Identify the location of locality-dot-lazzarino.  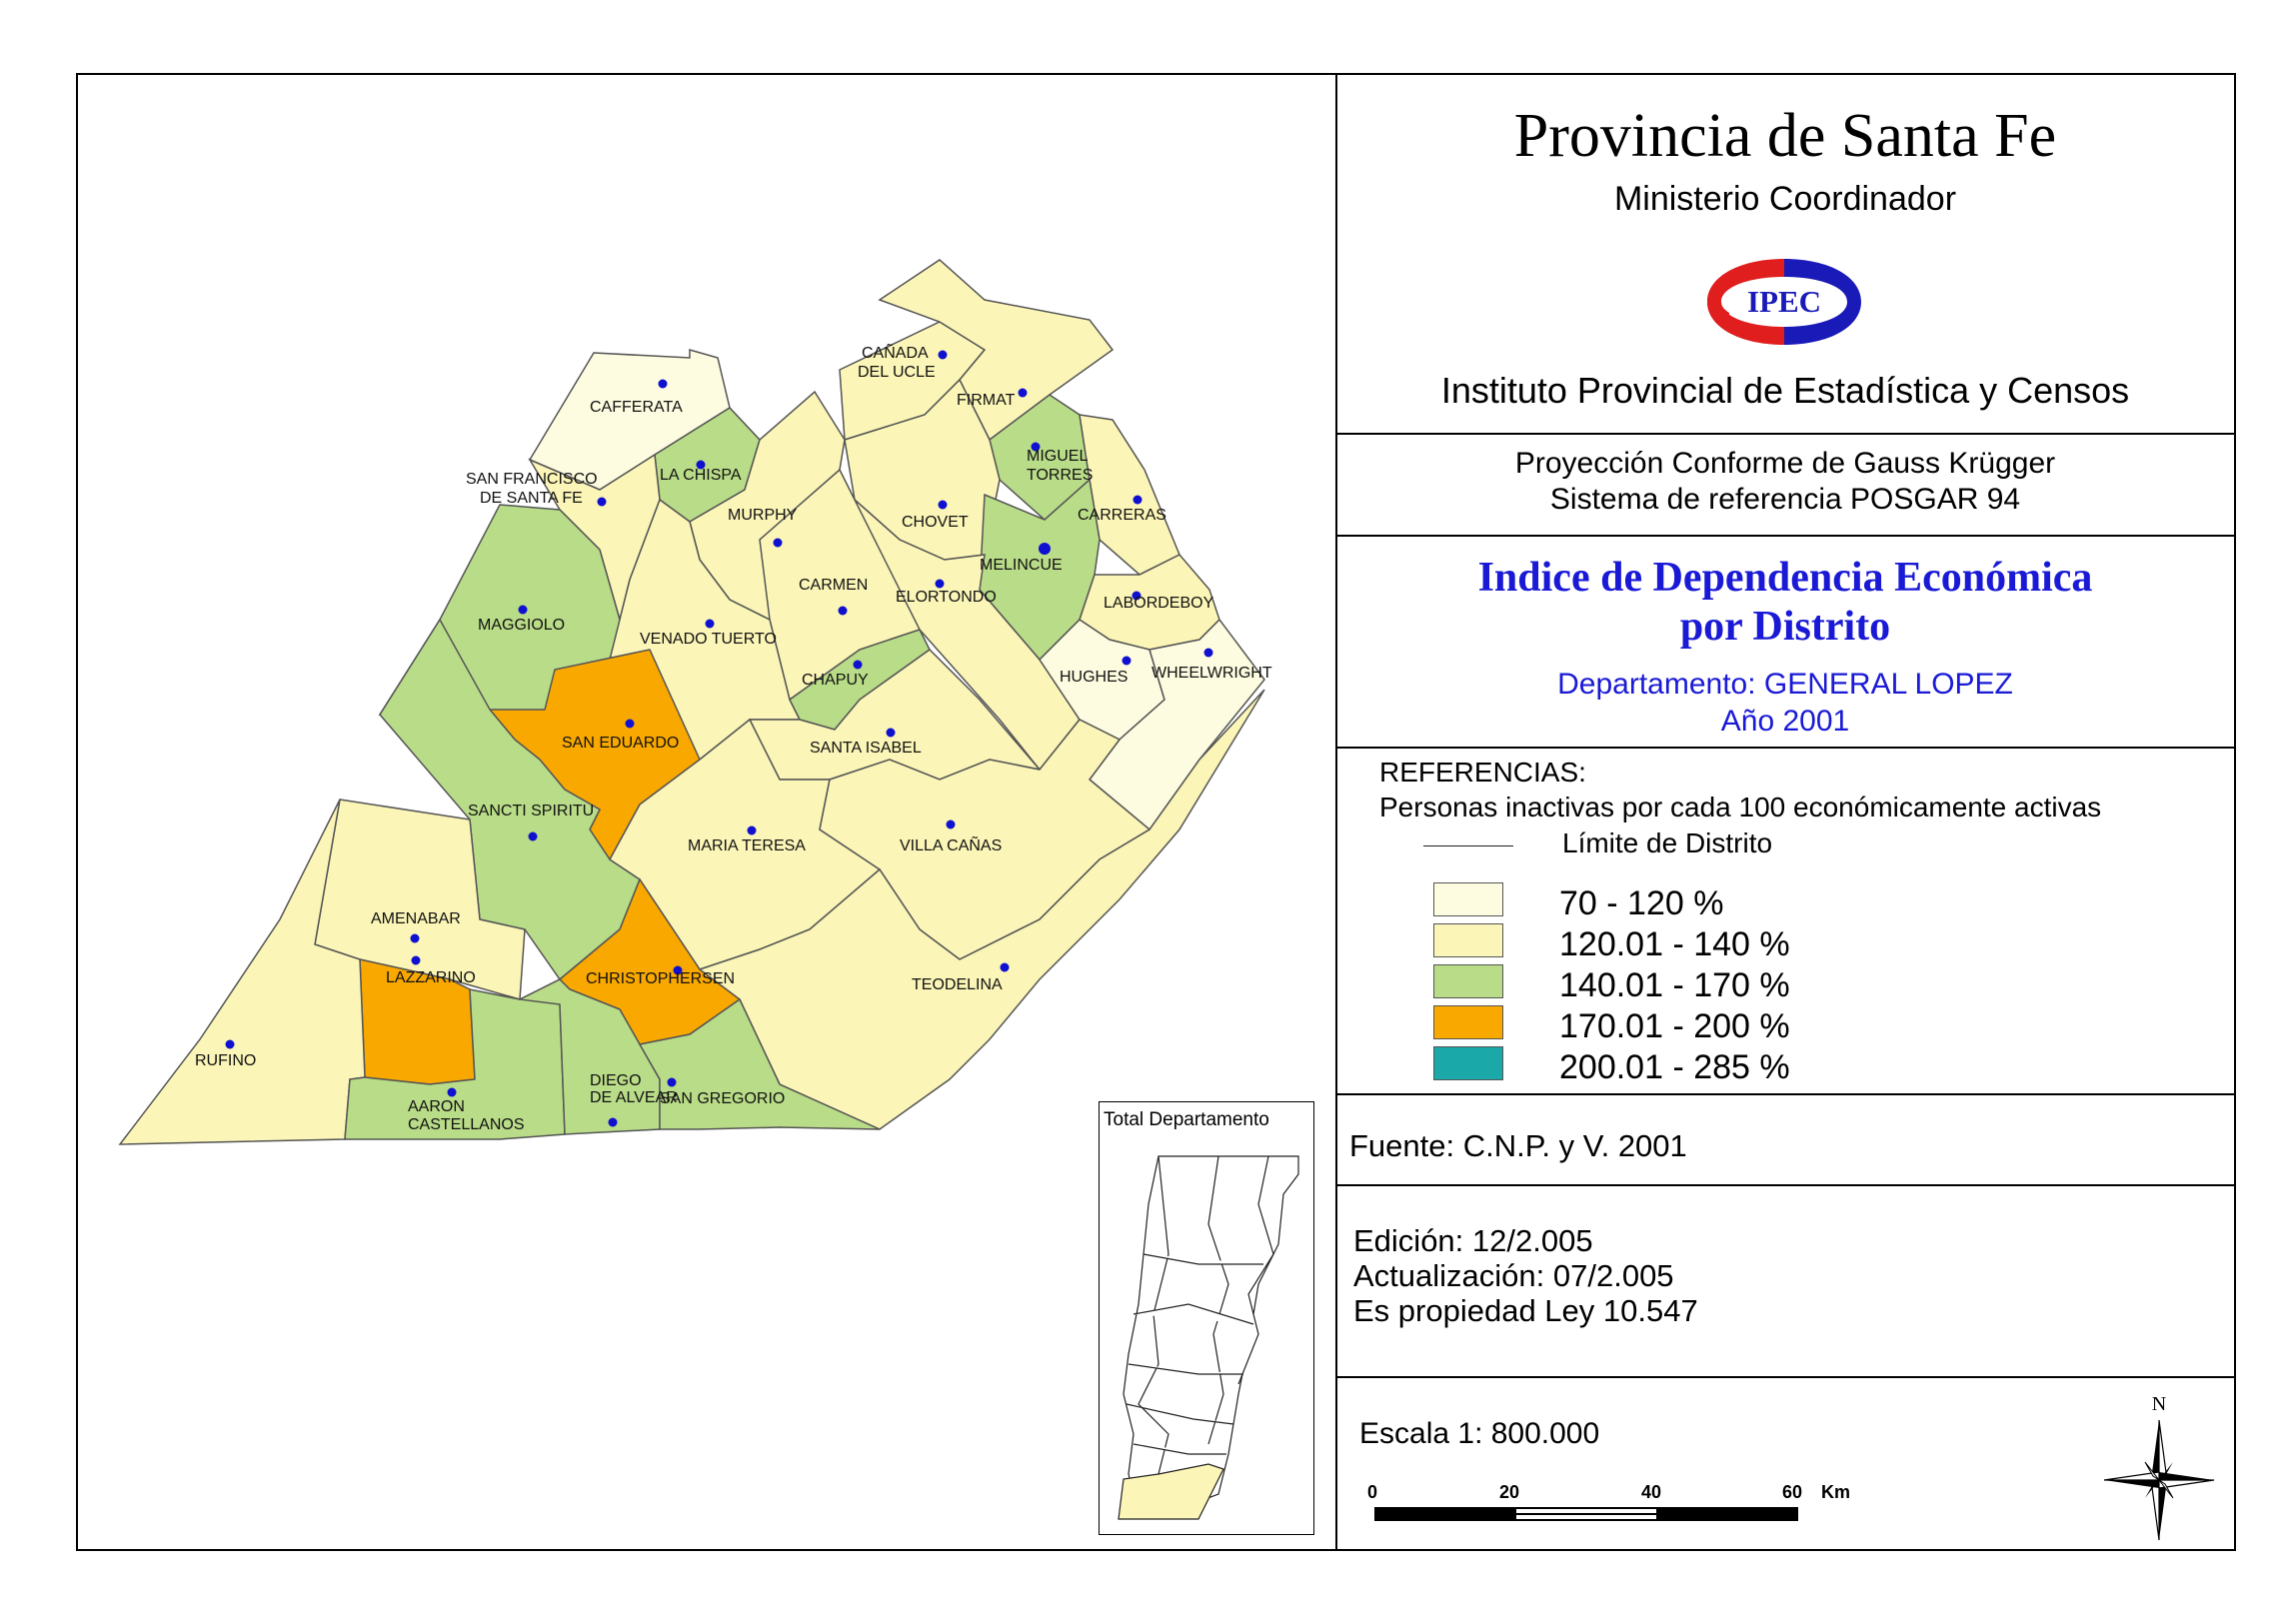
(416, 960).